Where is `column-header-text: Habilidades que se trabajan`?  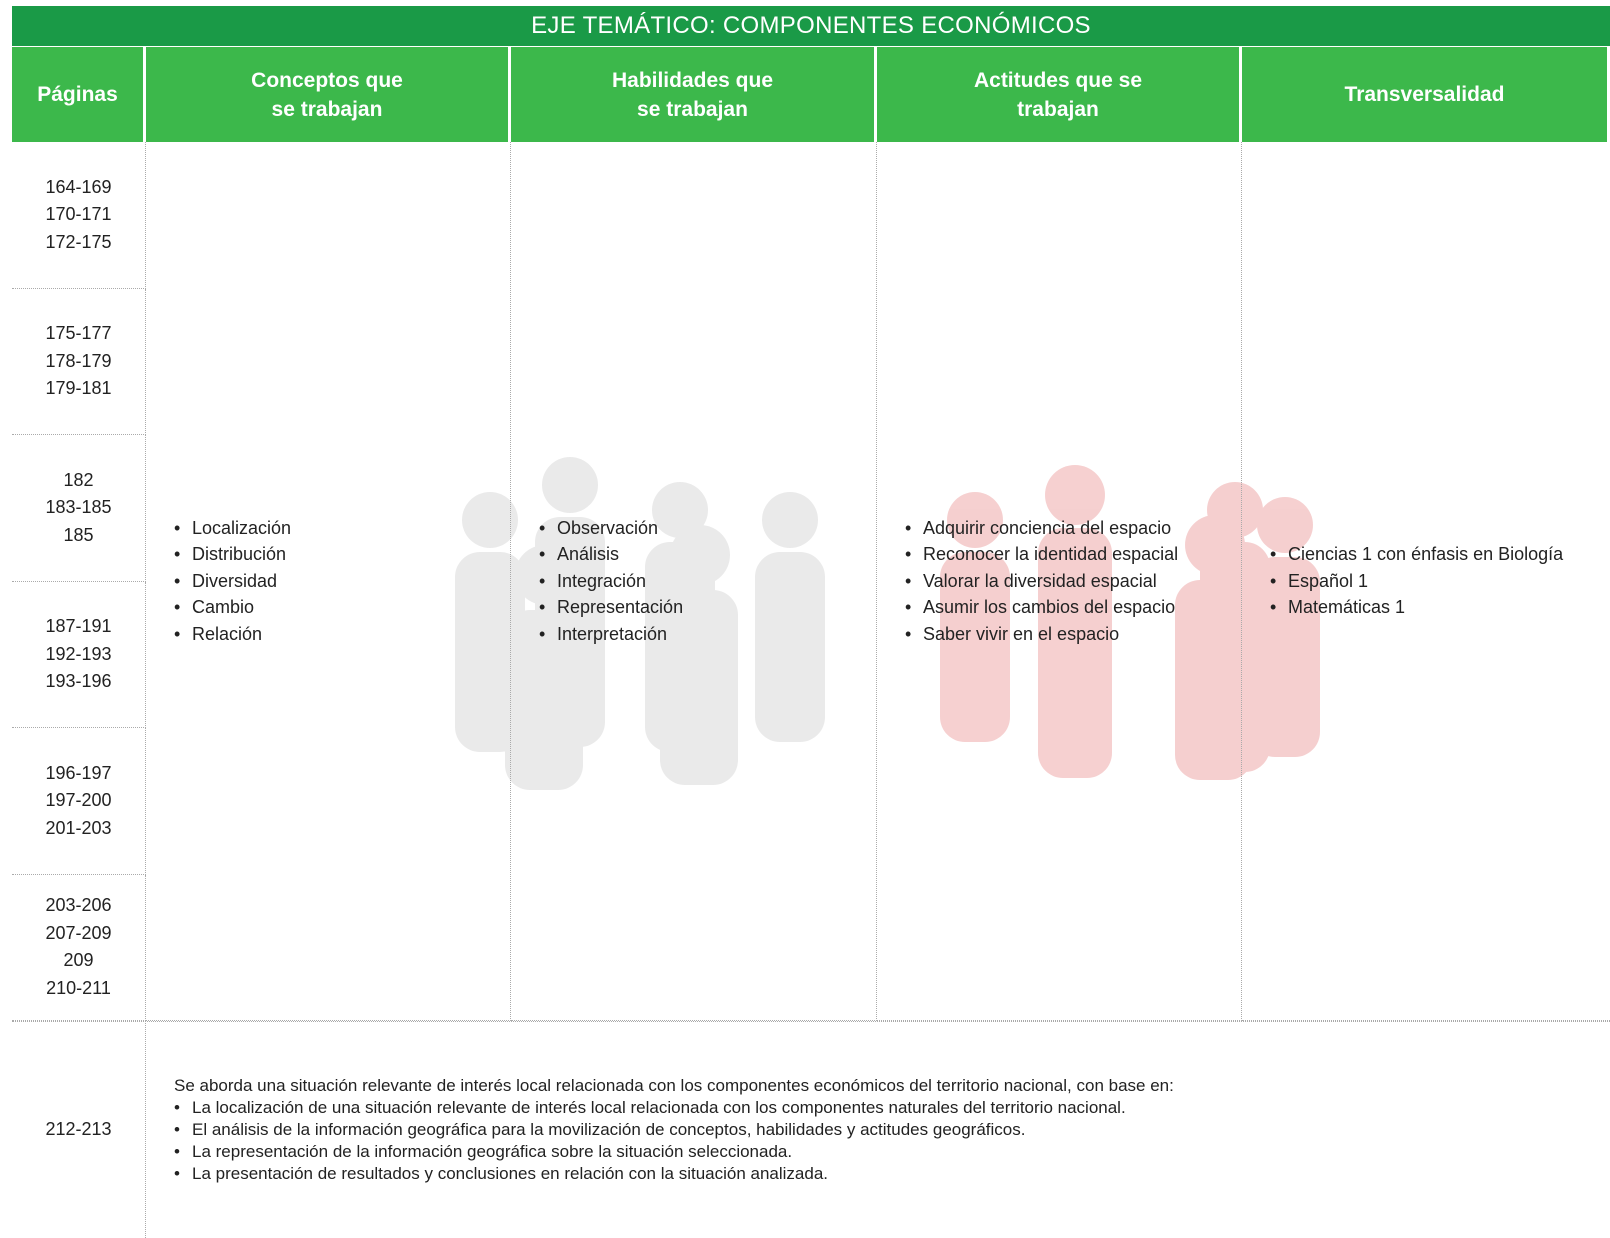 column-header-text: Habilidades que se trabajan is located at coordinates (692, 94).